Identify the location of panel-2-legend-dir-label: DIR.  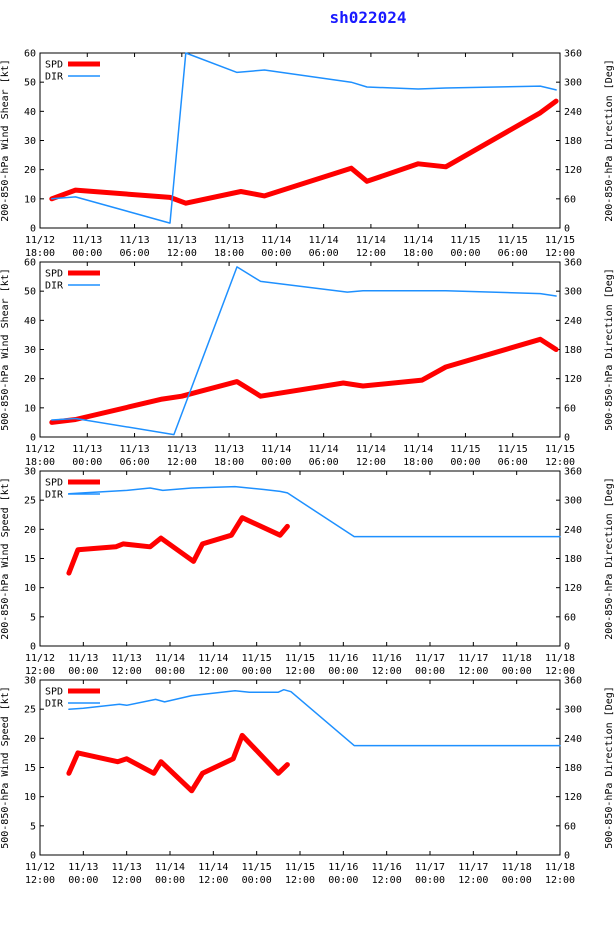
(54, 286).